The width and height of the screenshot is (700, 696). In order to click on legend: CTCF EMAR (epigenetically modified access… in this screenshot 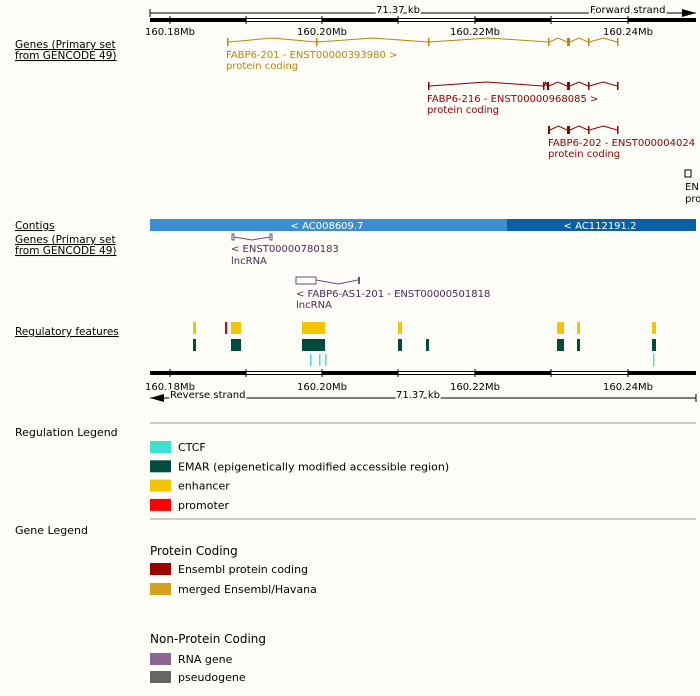, I will do `click(299, 562)`.